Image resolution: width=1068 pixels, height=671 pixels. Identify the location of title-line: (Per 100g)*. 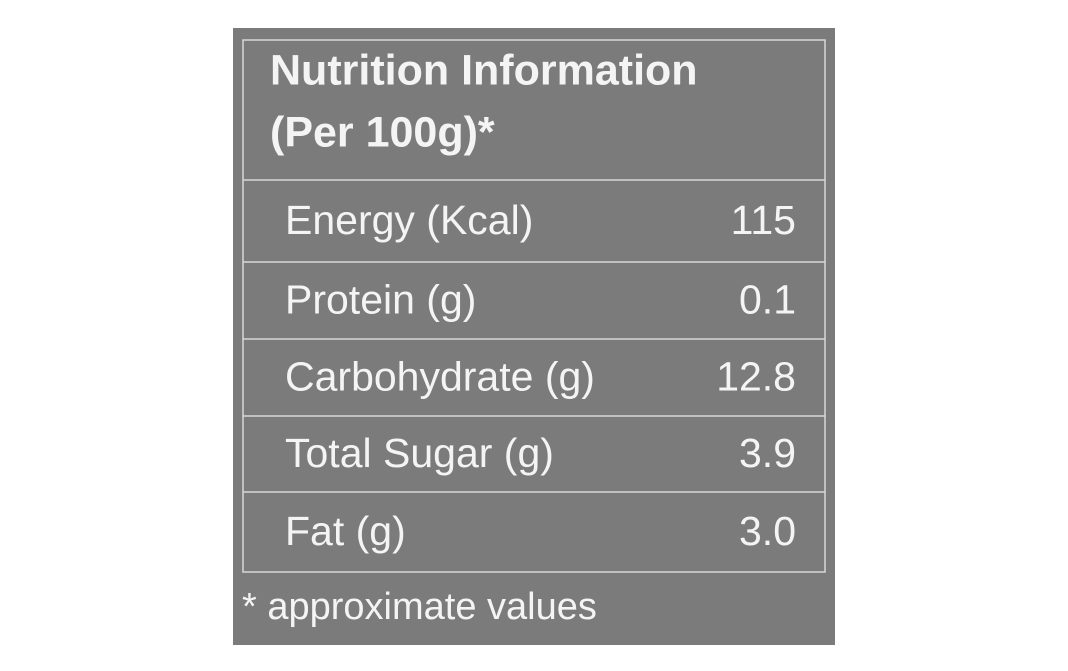
(382, 132).